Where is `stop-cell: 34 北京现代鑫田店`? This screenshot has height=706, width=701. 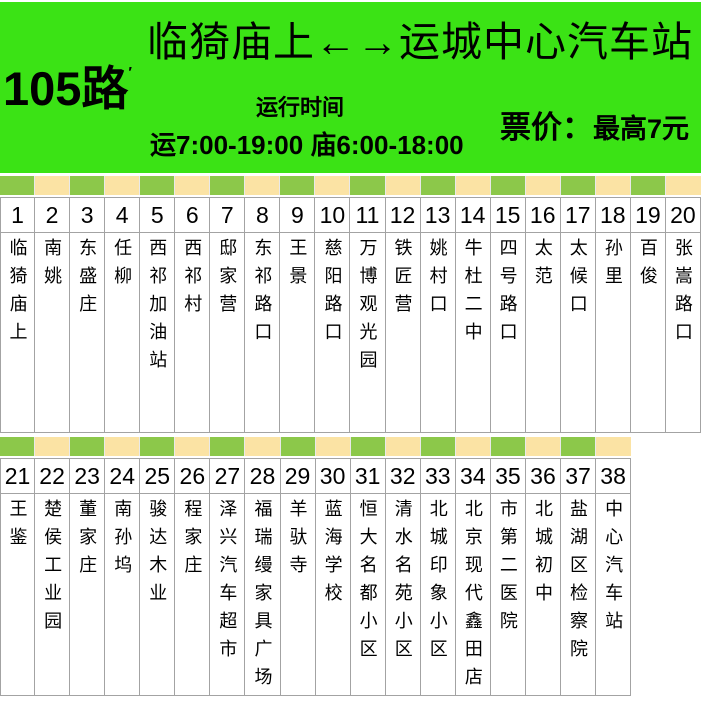
stop-cell: 34 北京现代鑫田店 is located at coordinates (473, 577).